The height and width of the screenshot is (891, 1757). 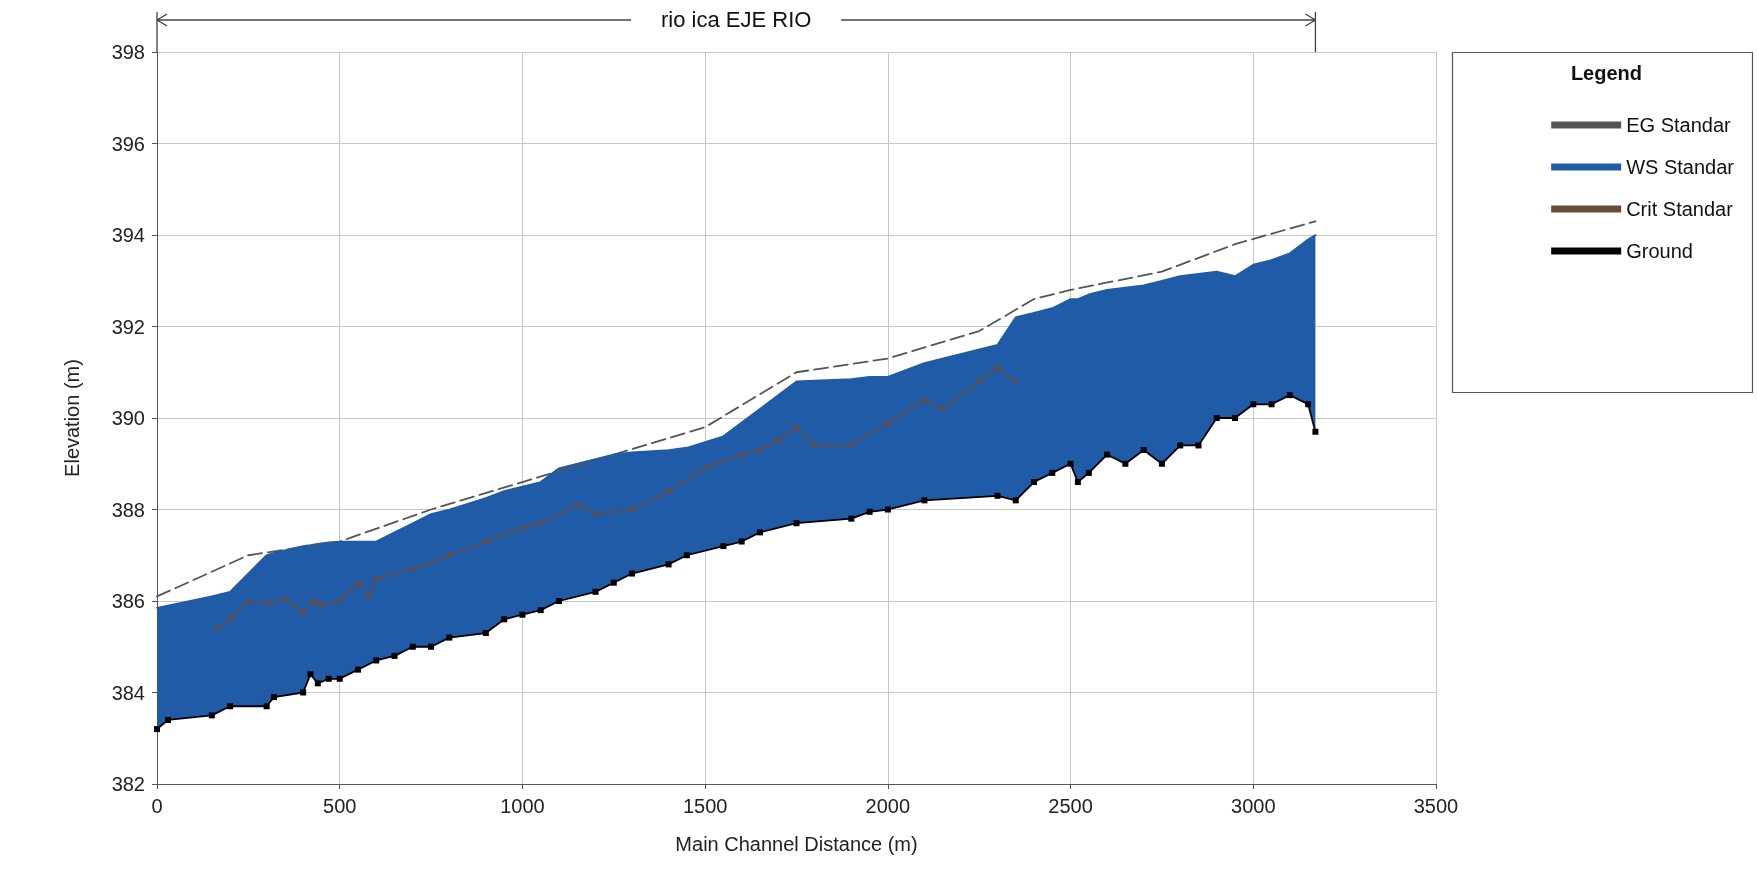 What do you see at coordinates (1606, 73) in the screenshot?
I see `legend-title: Legend` at bounding box center [1606, 73].